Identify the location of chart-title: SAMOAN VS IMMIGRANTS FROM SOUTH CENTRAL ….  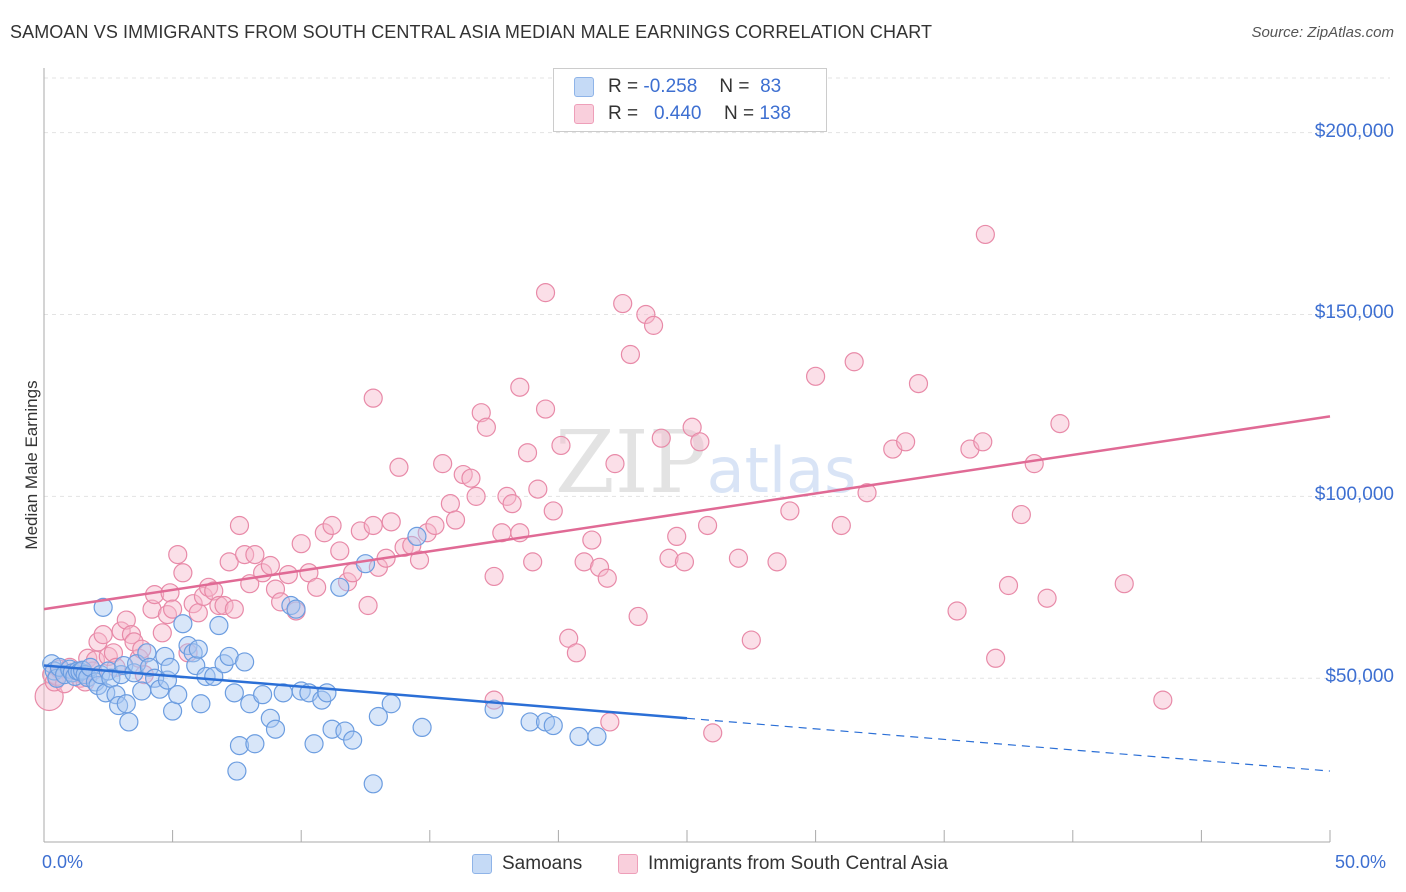
(471, 32).